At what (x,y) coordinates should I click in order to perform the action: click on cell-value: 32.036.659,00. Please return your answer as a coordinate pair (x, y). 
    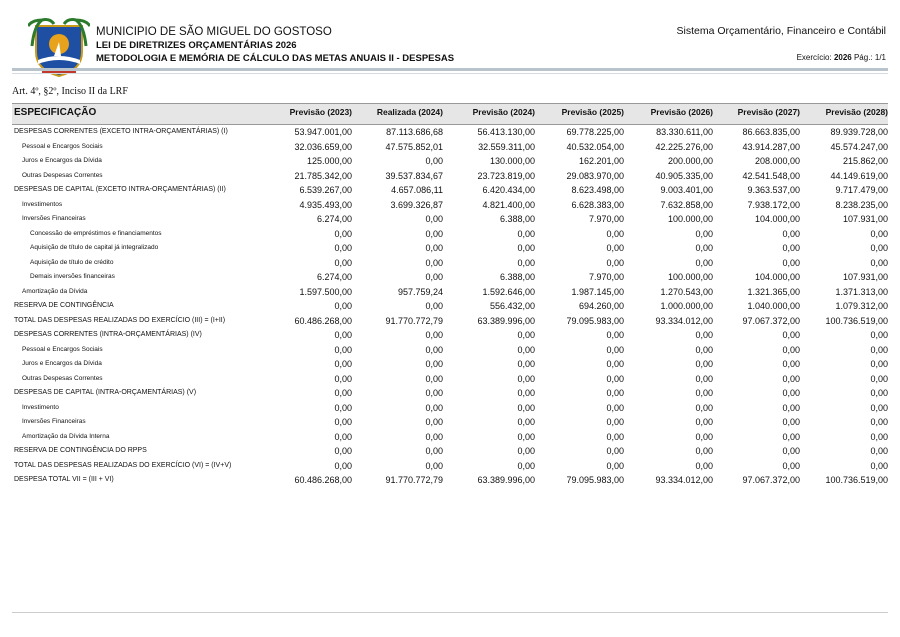
    Looking at the image, I should click on (323, 146).